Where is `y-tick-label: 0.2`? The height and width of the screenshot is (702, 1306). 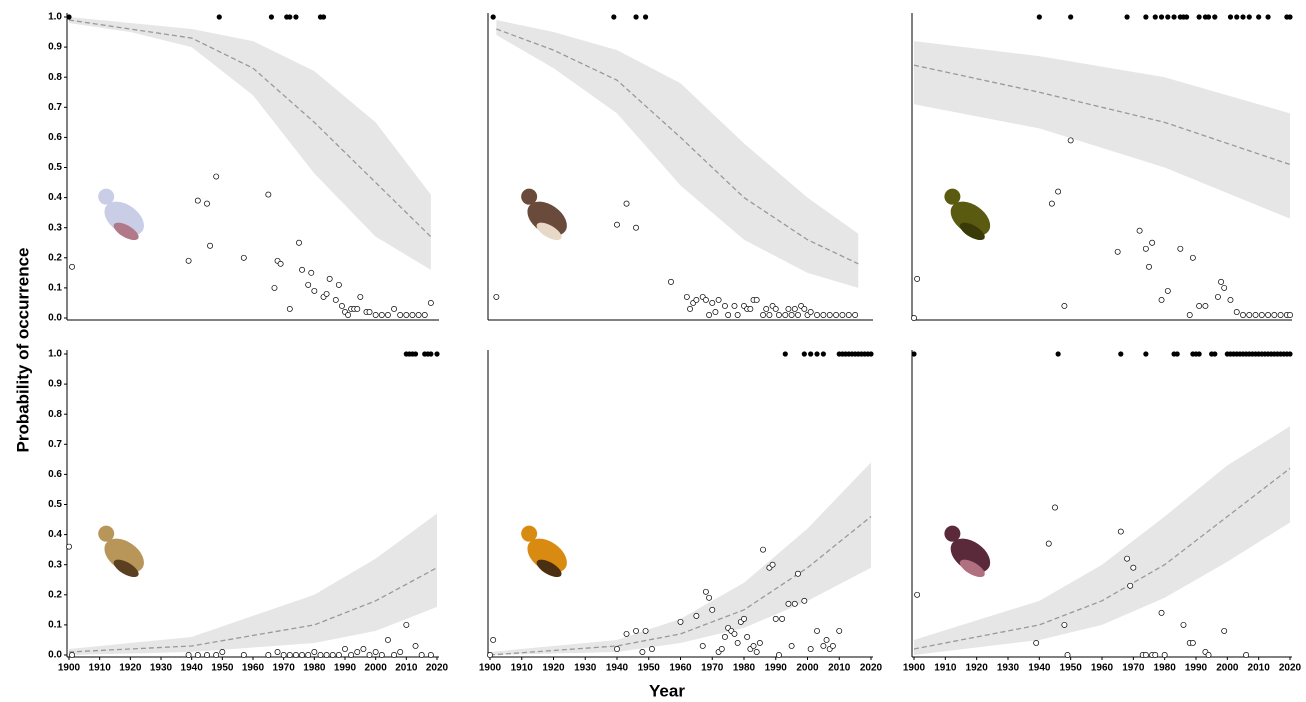 y-tick-label: 0.2 is located at coordinates (55, 594).